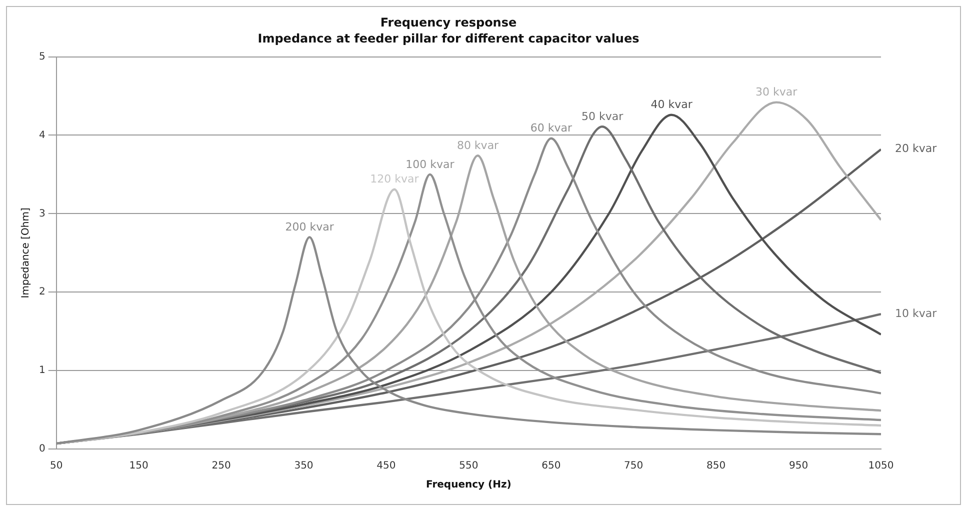 Image resolution: width=967 pixels, height=511 pixels. I want to click on series-label: 60 kvar, so click(551, 128).